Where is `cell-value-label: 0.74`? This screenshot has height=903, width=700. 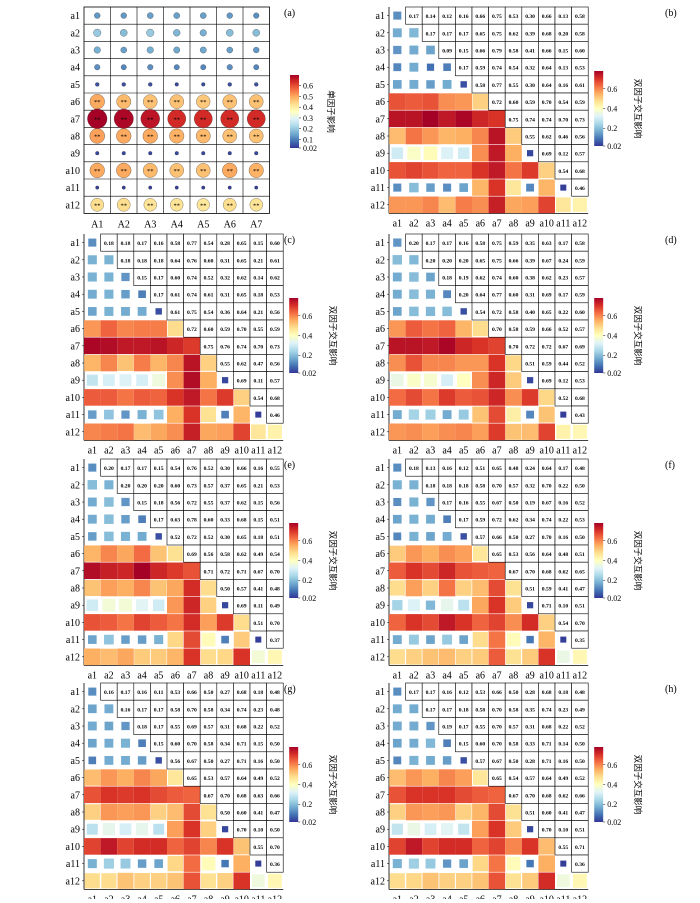 cell-value-label: 0.74 is located at coordinates (530, 120).